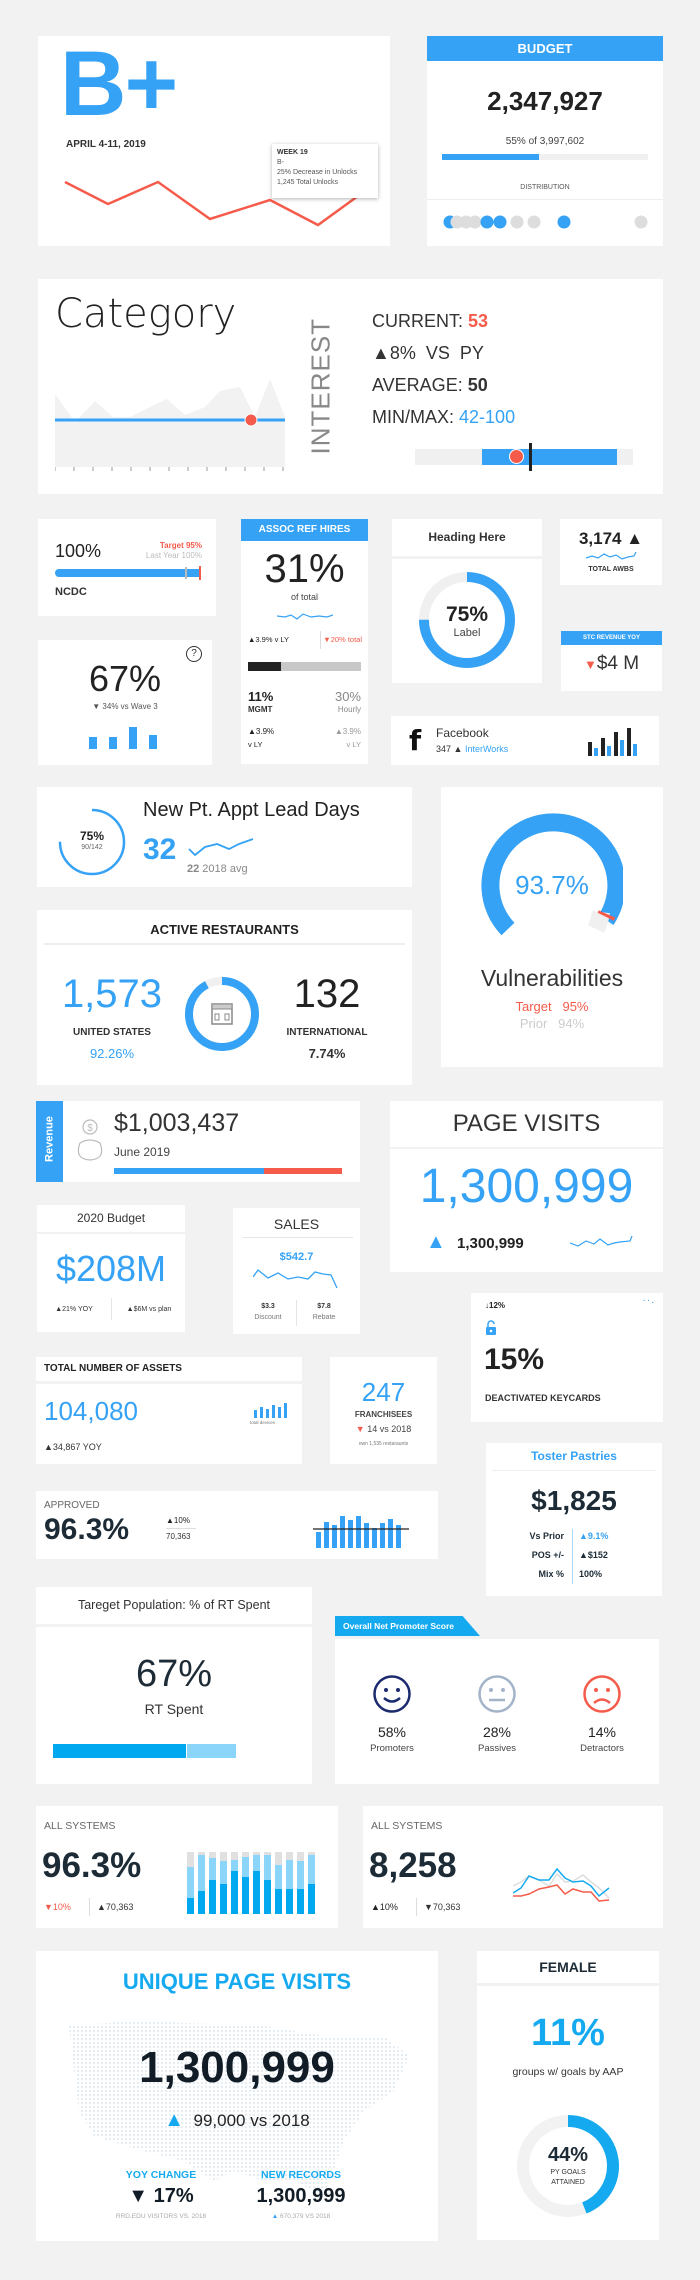  Describe the element at coordinates (193, 545) in the screenshot. I see `target-value: 95%` at that location.